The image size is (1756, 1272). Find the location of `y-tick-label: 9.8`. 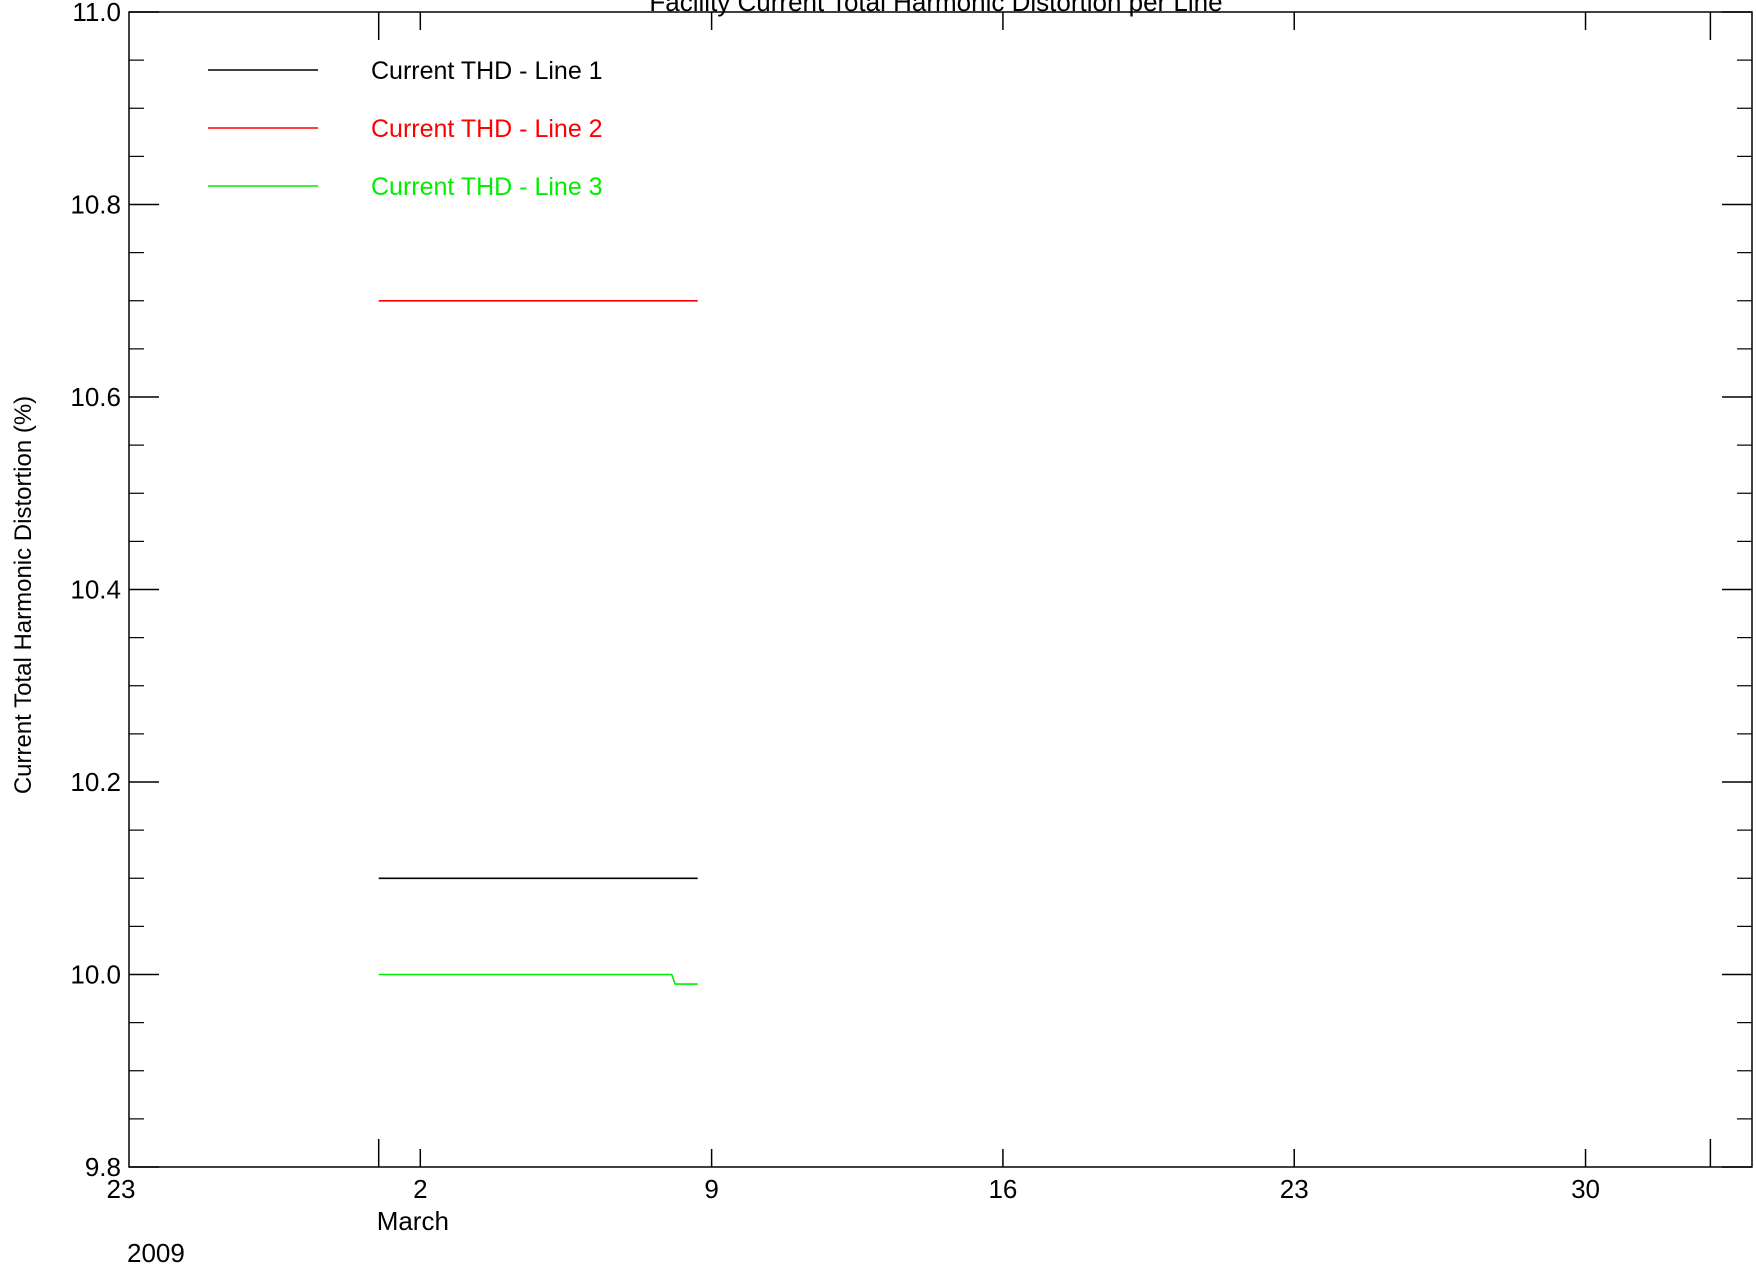

y-tick-label: 9.8 is located at coordinates (103, 1167).